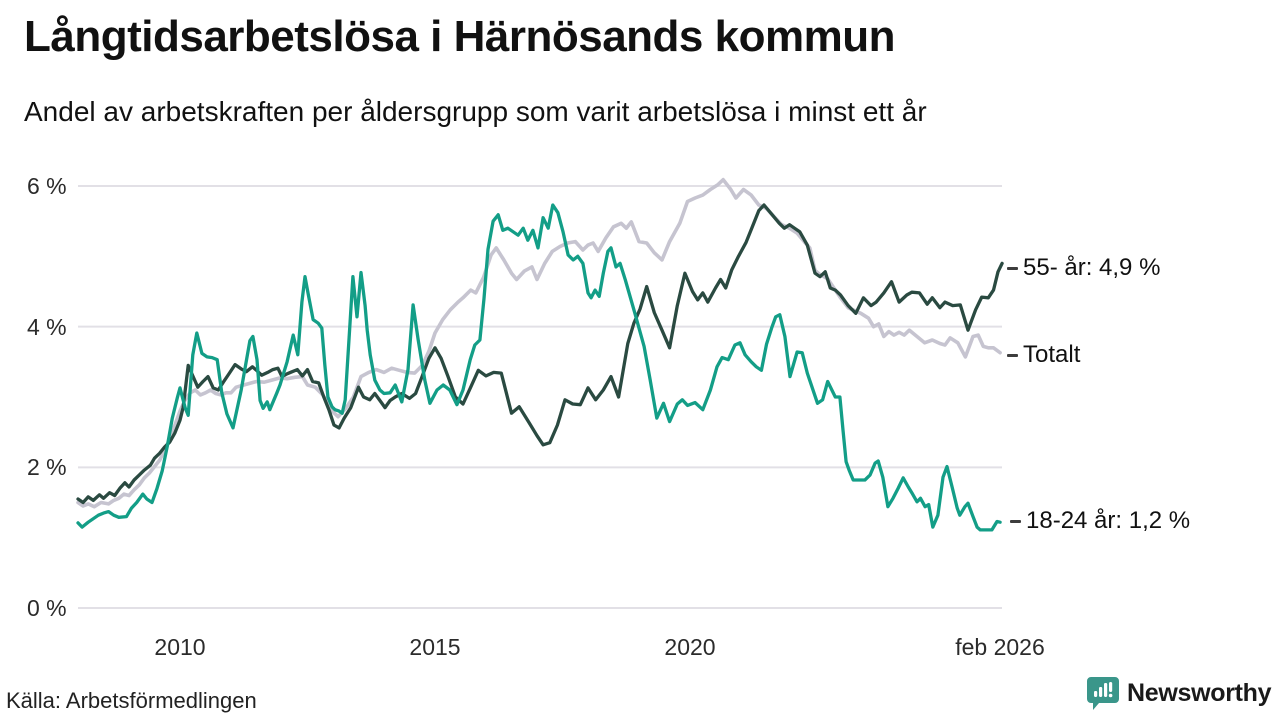 This screenshot has width=1280, height=720. Describe the element at coordinates (47, 186) in the screenshot. I see `y-axis-tick-6: 6 %` at that location.